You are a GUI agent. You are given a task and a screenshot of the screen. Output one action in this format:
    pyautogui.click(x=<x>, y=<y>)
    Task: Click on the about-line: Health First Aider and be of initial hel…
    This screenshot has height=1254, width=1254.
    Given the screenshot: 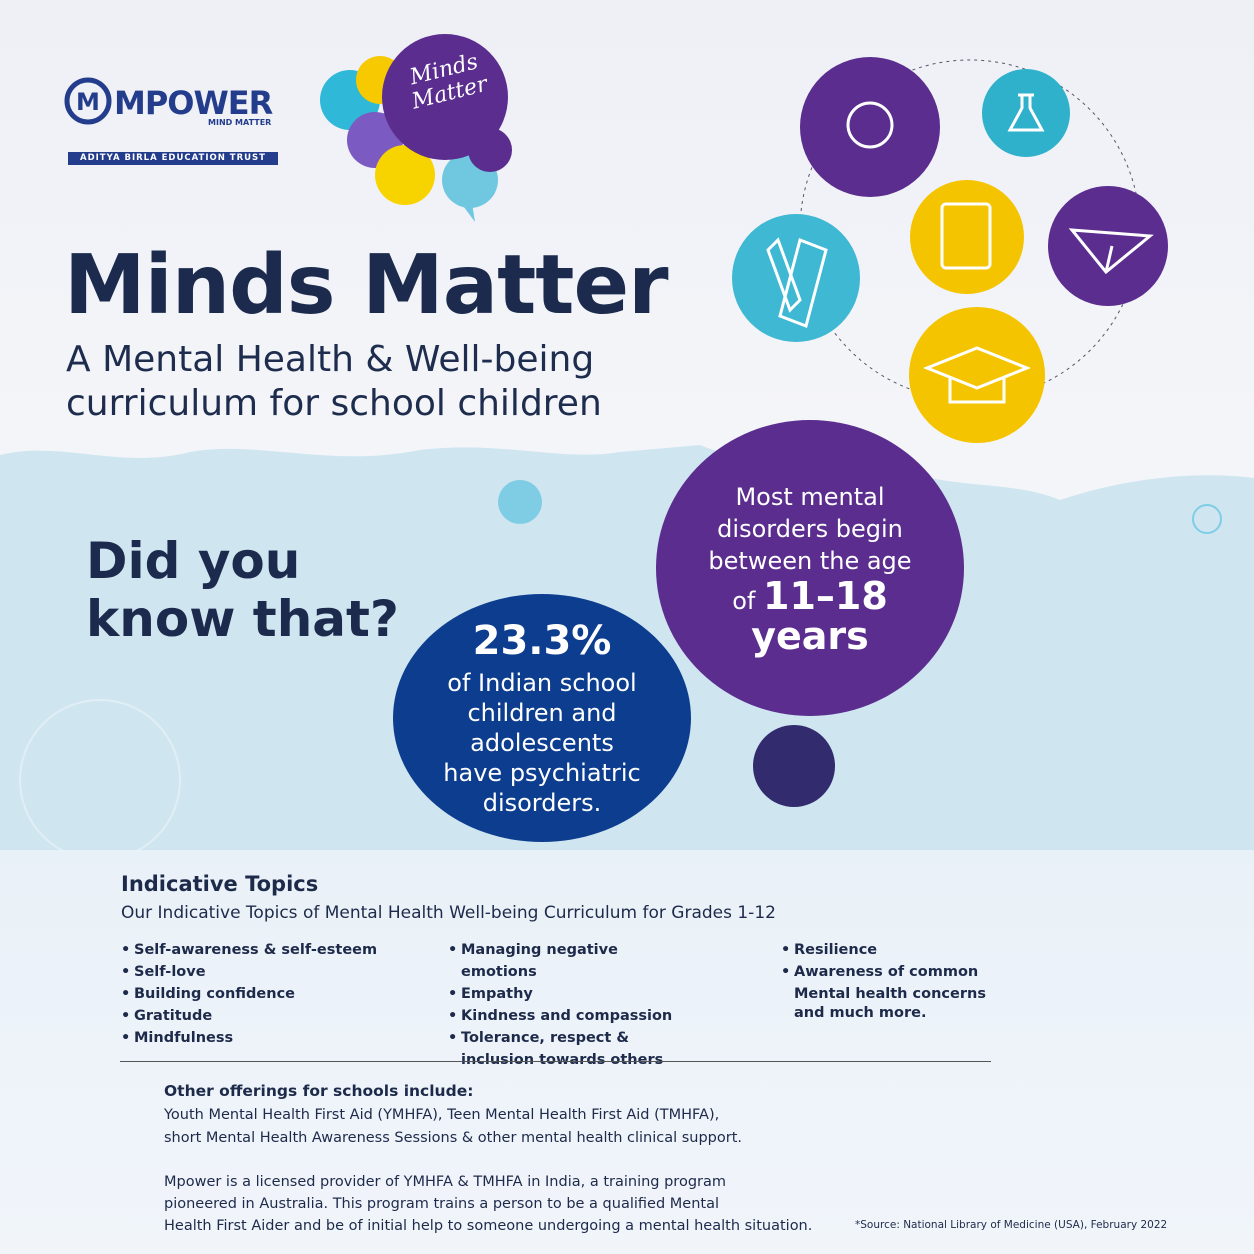 What is the action you would take?
    pyautogui.click(x=488, y=1226)
    